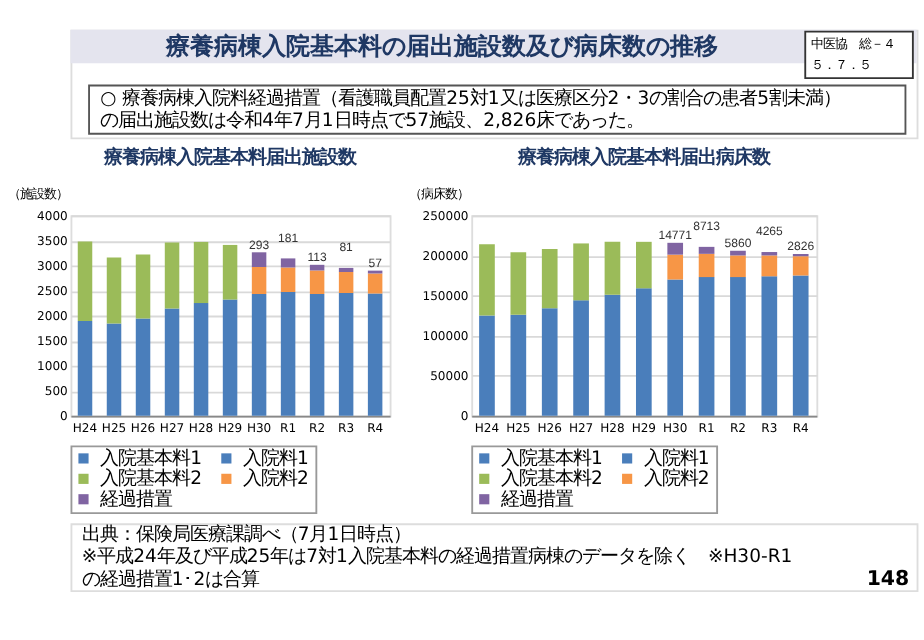 The width and height of the screenshot is (924, 640). Describe the element at coordinates (230, 158) in the screenshot. I see `chart-title: 療養病棟入院基本料届出施設数` at that location.